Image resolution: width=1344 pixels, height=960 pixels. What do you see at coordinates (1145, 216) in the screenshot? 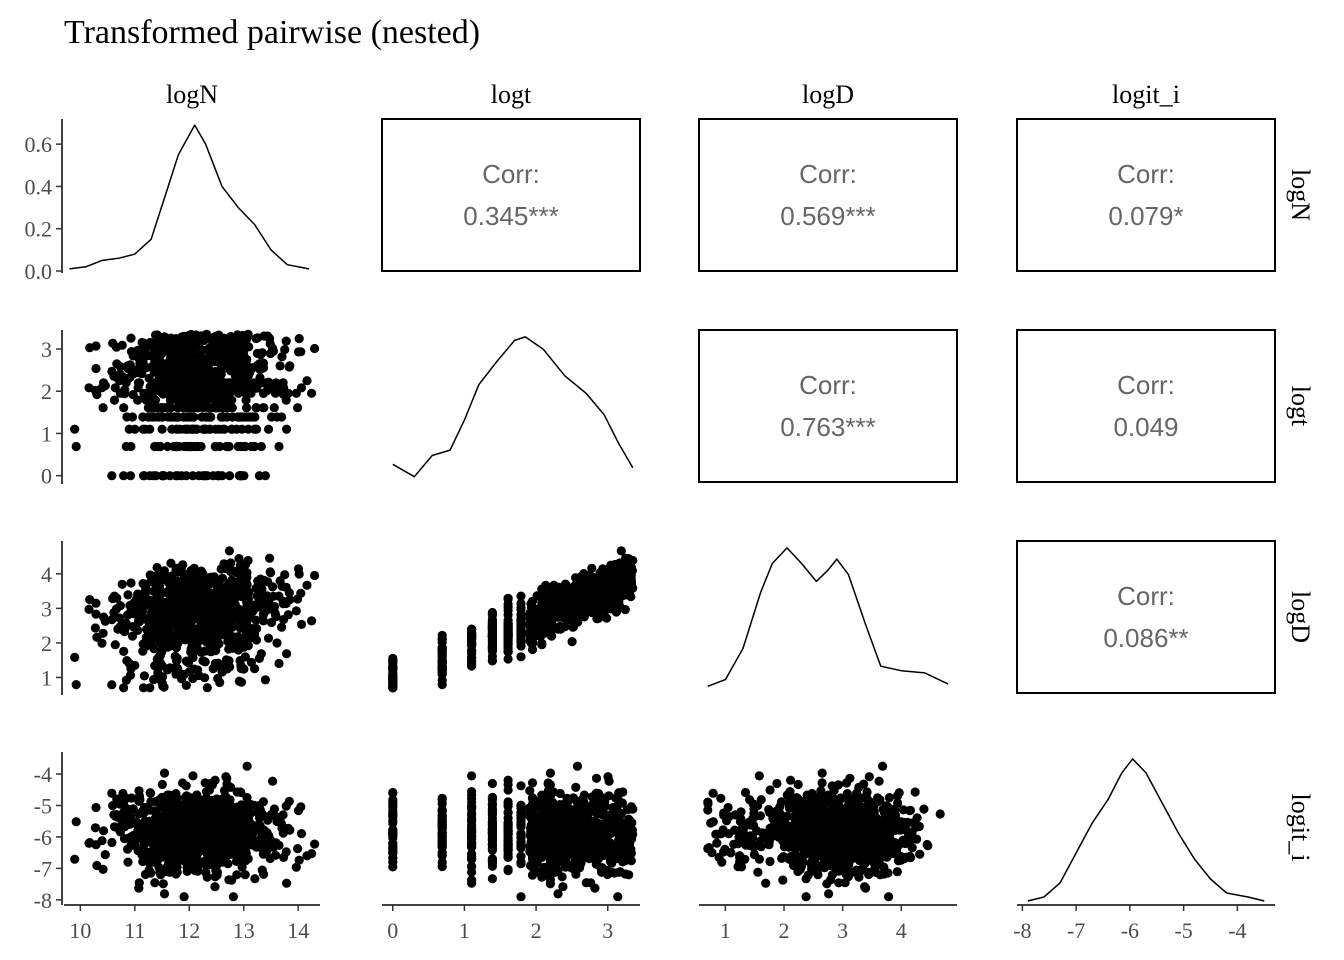
I see `corr-value: 0.079*` at bounding box center [1145, 216].